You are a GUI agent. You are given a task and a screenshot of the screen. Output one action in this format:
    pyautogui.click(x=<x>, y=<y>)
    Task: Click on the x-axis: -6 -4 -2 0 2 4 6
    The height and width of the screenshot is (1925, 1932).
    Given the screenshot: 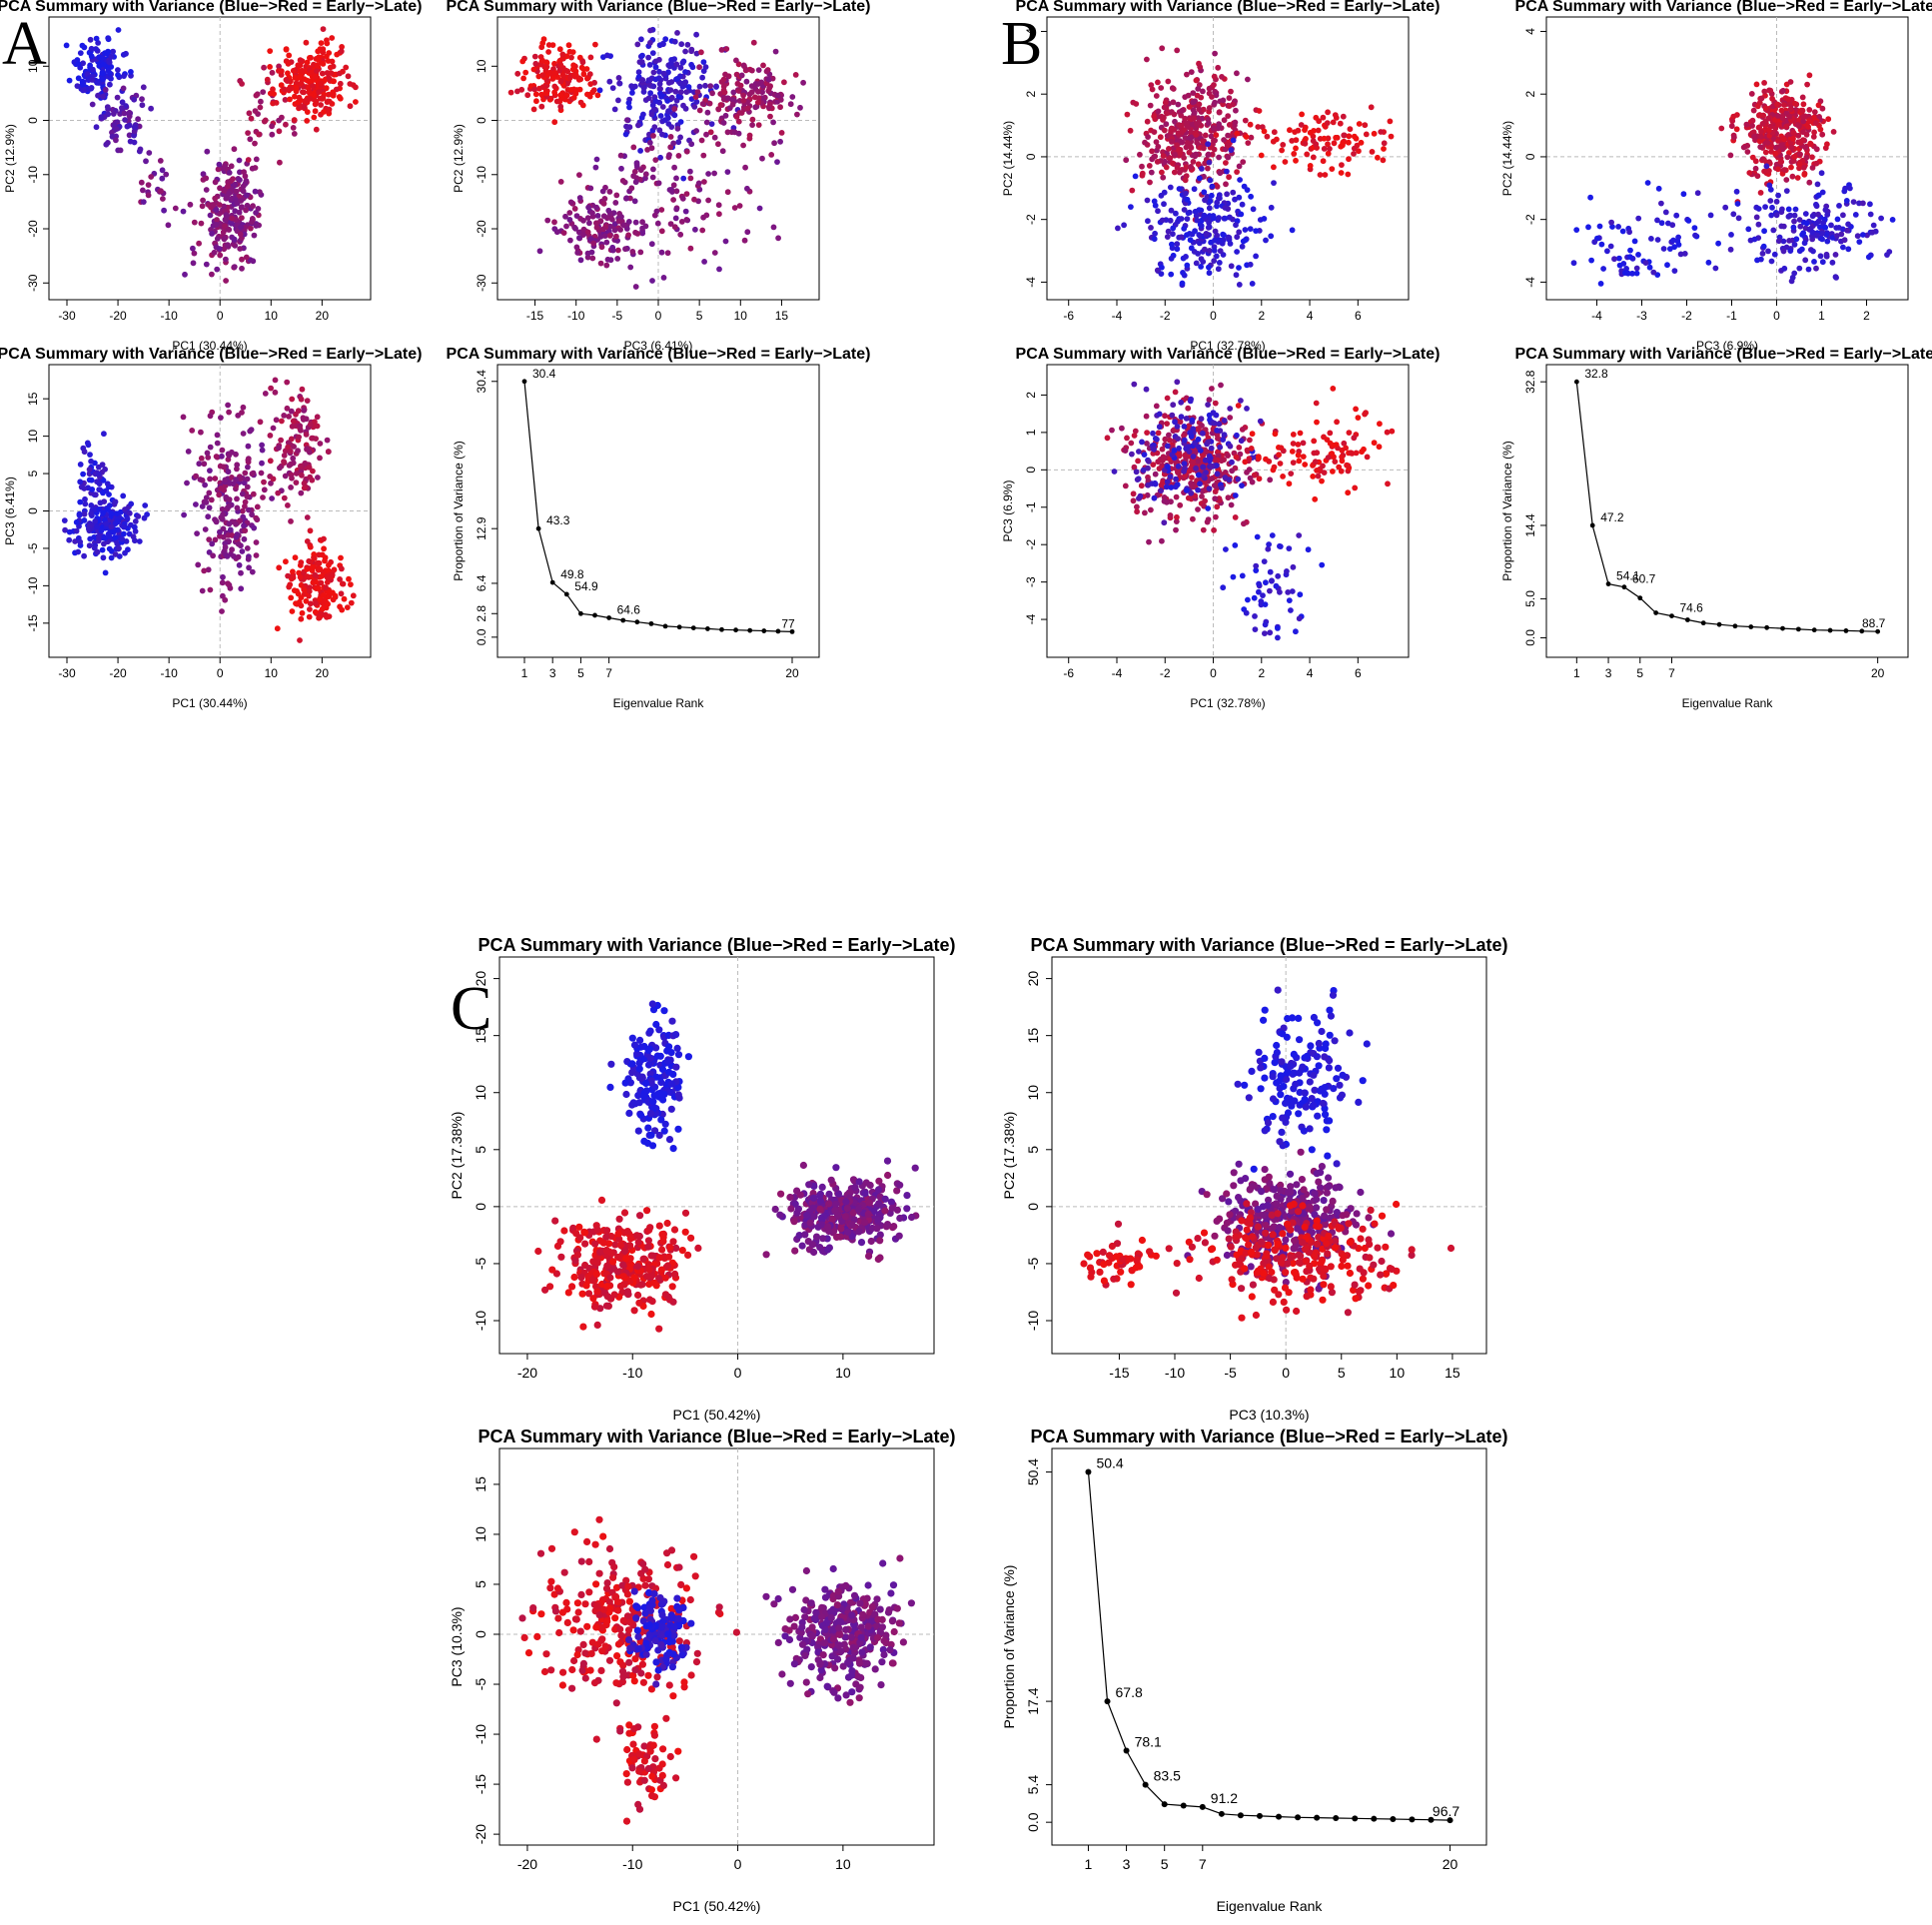 What is the action you would take?
    pyautogui.click(x=1212, y=311)
    